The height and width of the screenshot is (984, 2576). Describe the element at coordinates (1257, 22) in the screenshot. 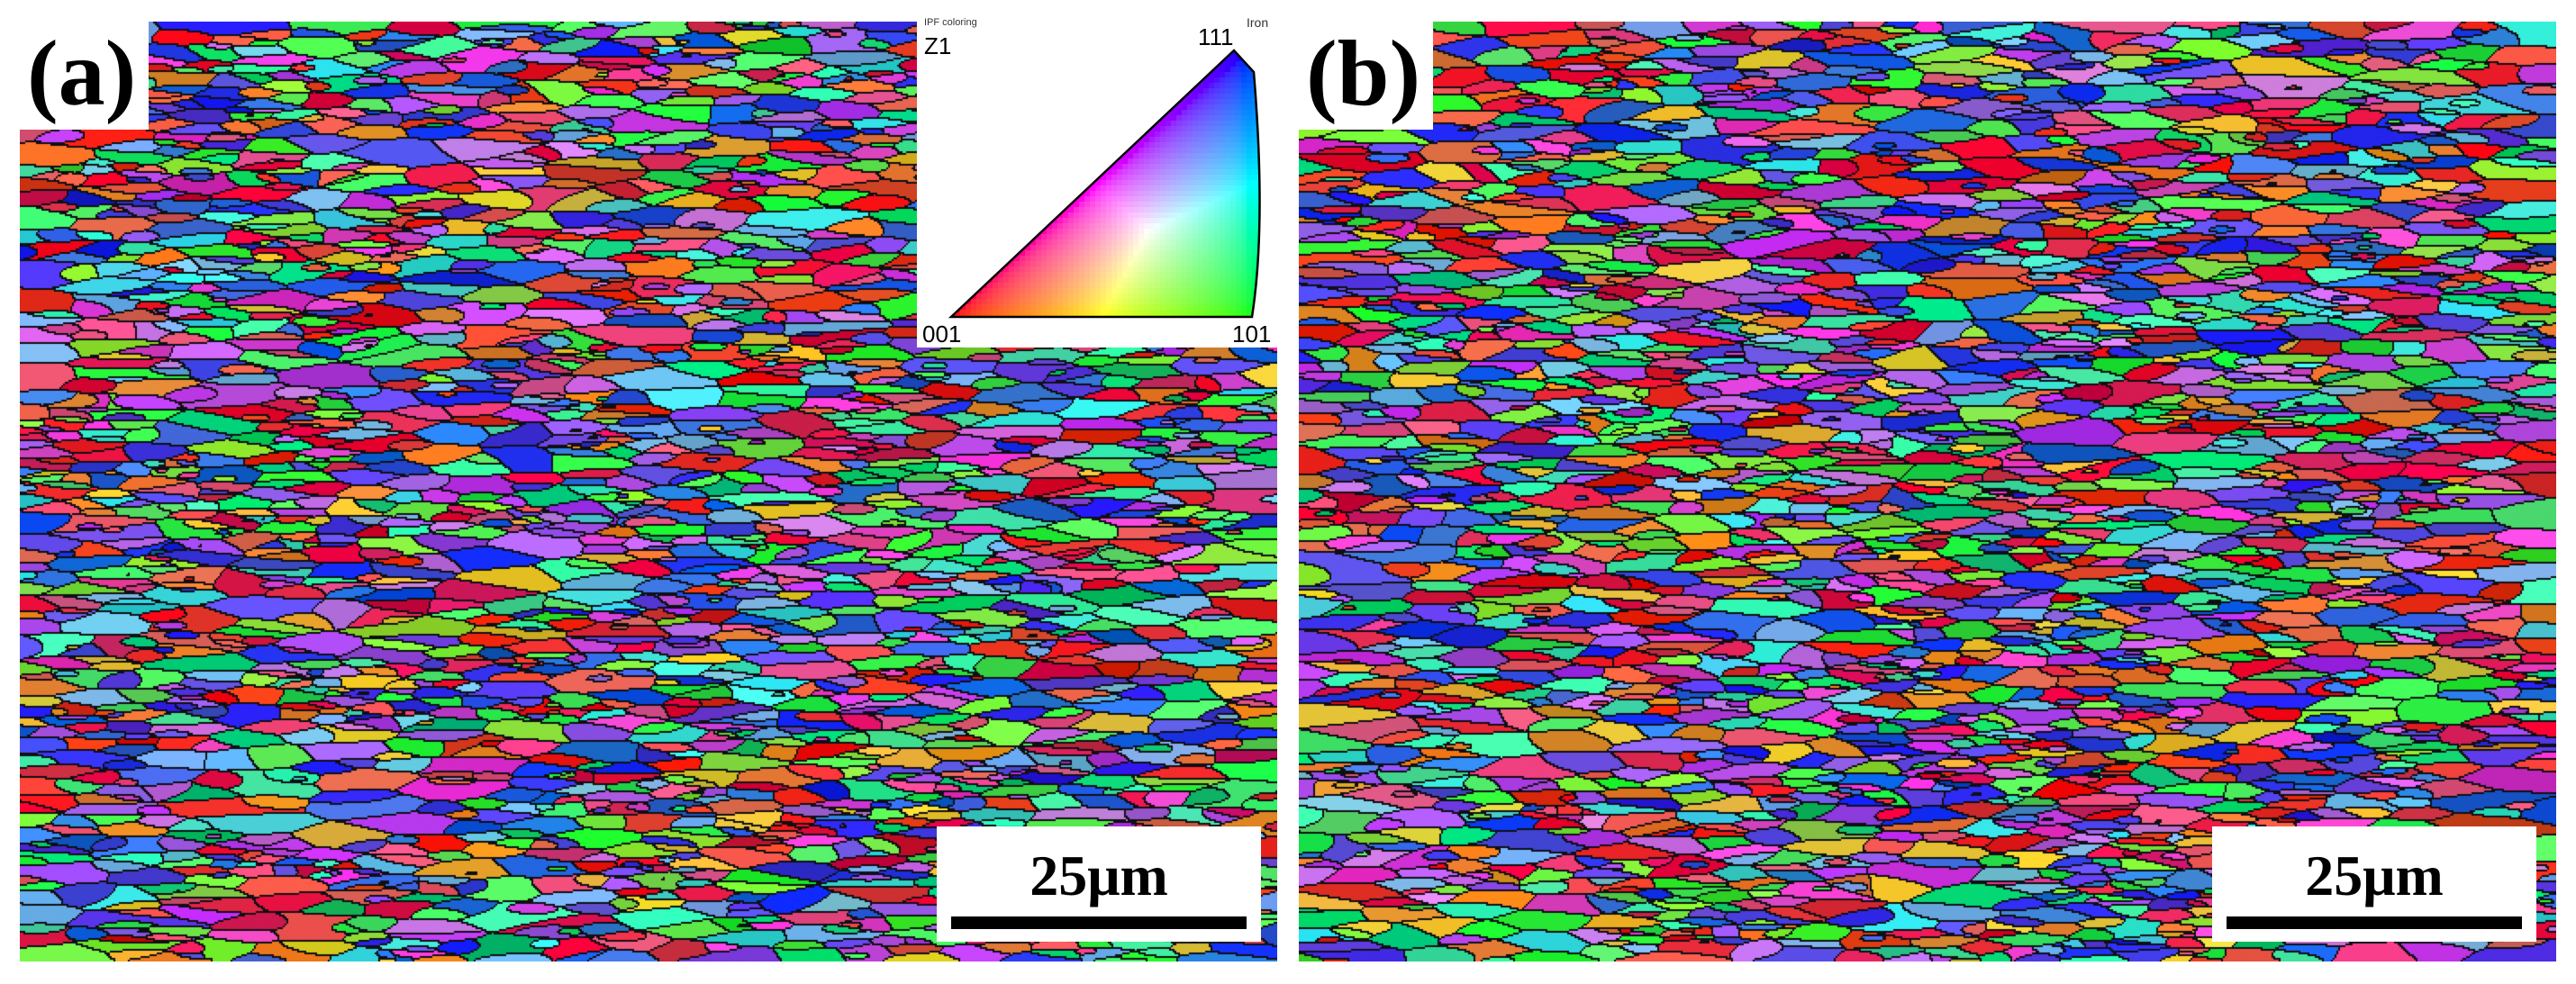

I see `ipf-material: Iron` at that location.